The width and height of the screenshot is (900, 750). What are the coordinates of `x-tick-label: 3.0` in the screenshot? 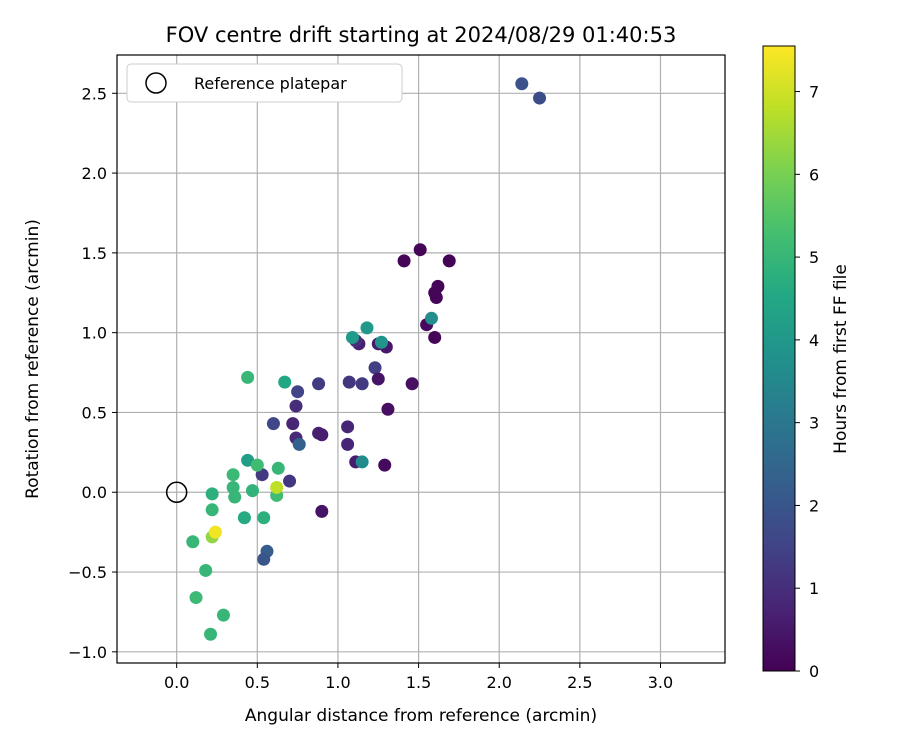 It's located at (660, 682).